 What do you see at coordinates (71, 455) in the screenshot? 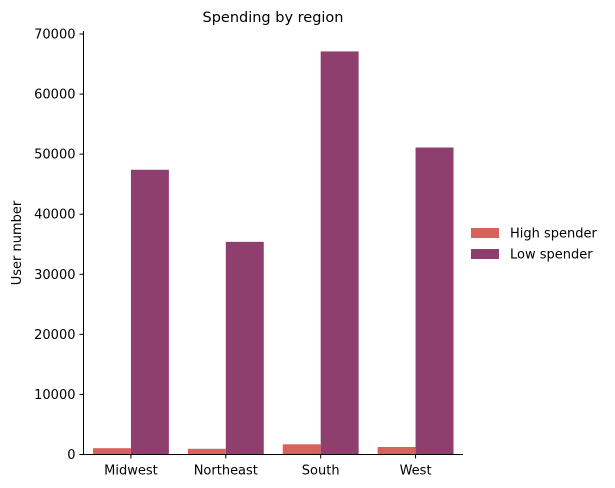
I see `y-tick-label: 0` at bounding box center [71, 455].